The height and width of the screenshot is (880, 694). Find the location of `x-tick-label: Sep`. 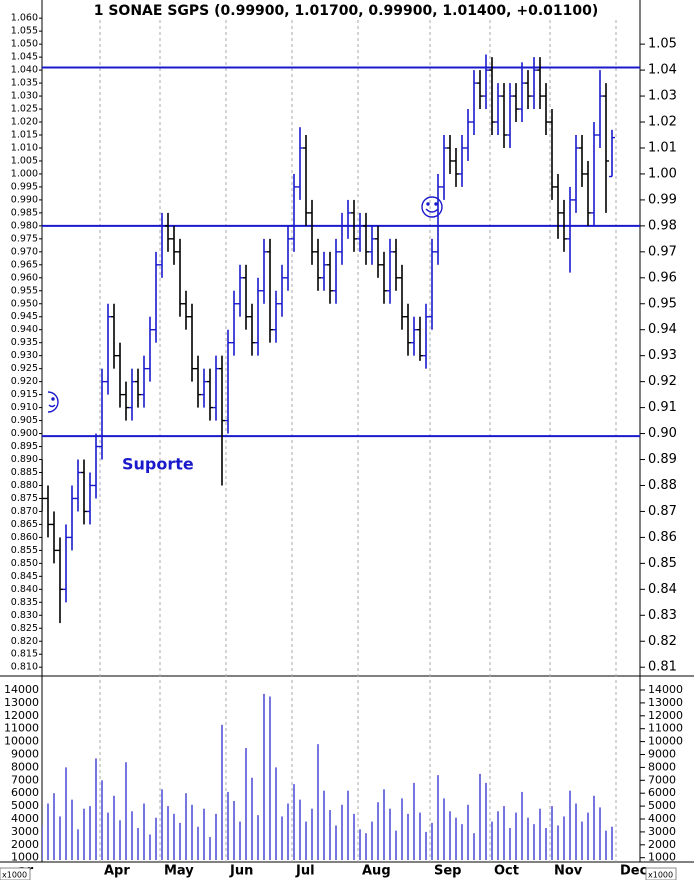

x-tick-label: Sep is located at coordinates (448, 871).